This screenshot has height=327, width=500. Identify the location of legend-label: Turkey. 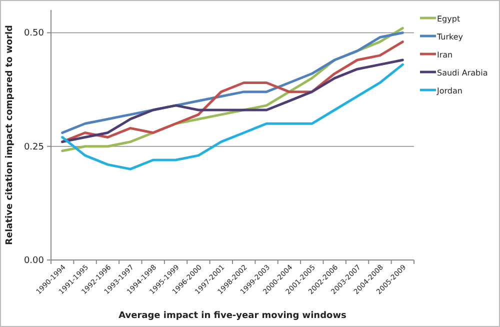
(450, 37).